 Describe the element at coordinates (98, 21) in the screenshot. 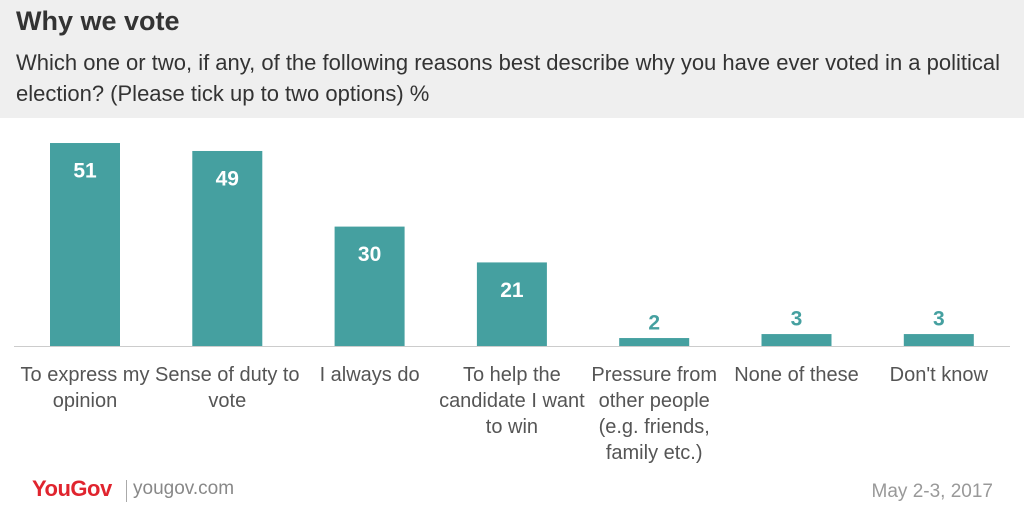

I see `chart-title: Why we vote` at that location.